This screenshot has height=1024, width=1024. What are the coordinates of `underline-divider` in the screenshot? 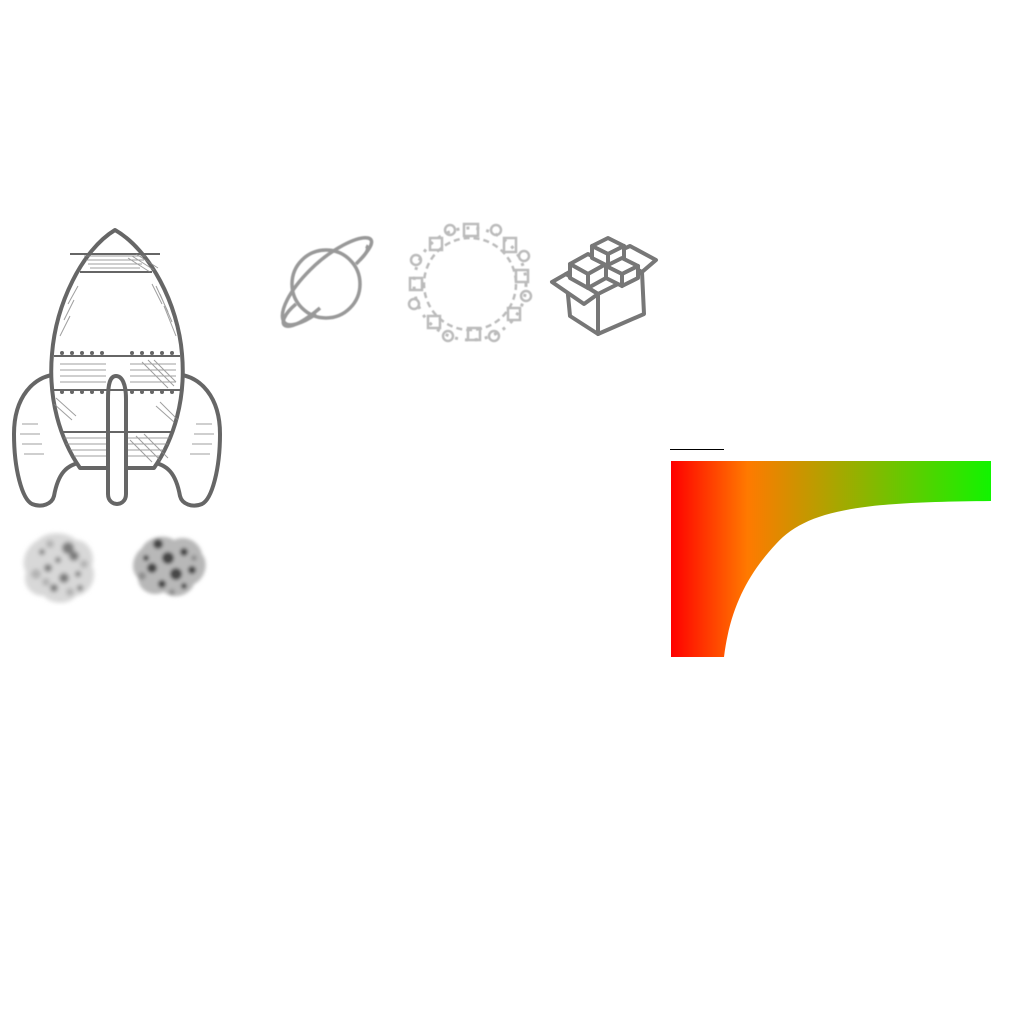 It's located at (697, 449).